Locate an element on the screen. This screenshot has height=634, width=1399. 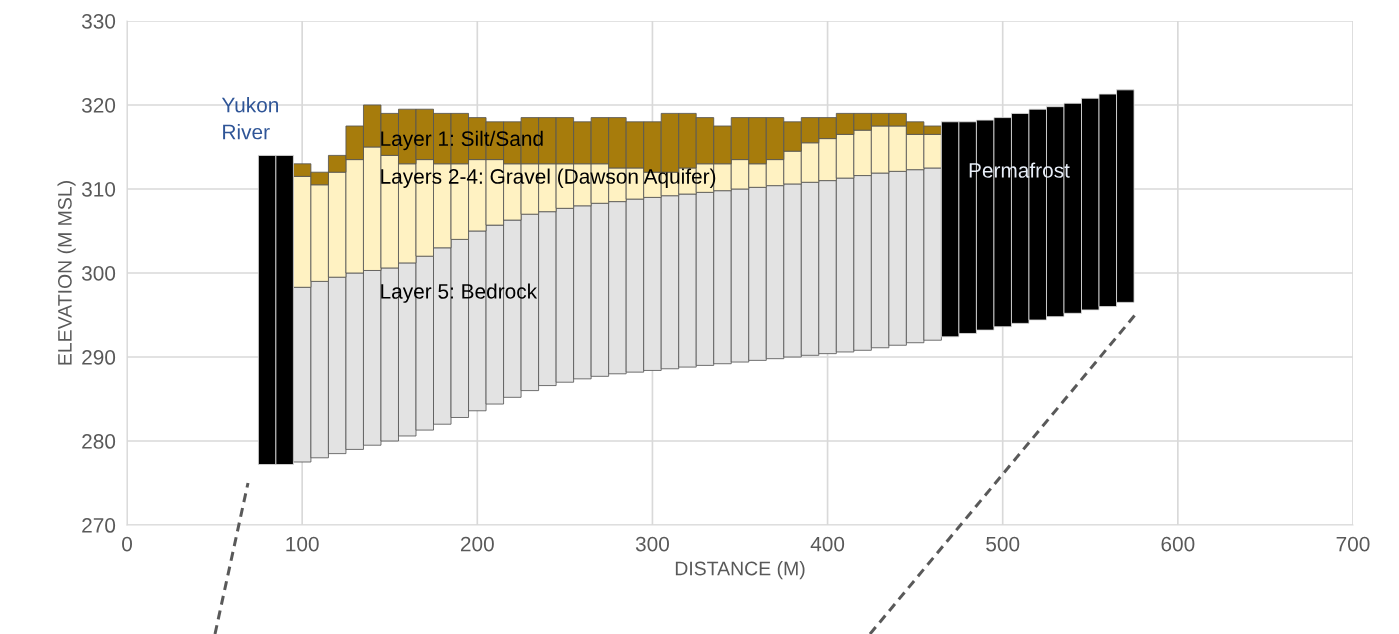
x-tick-label: 700 is located at coordinates (1353, 544).